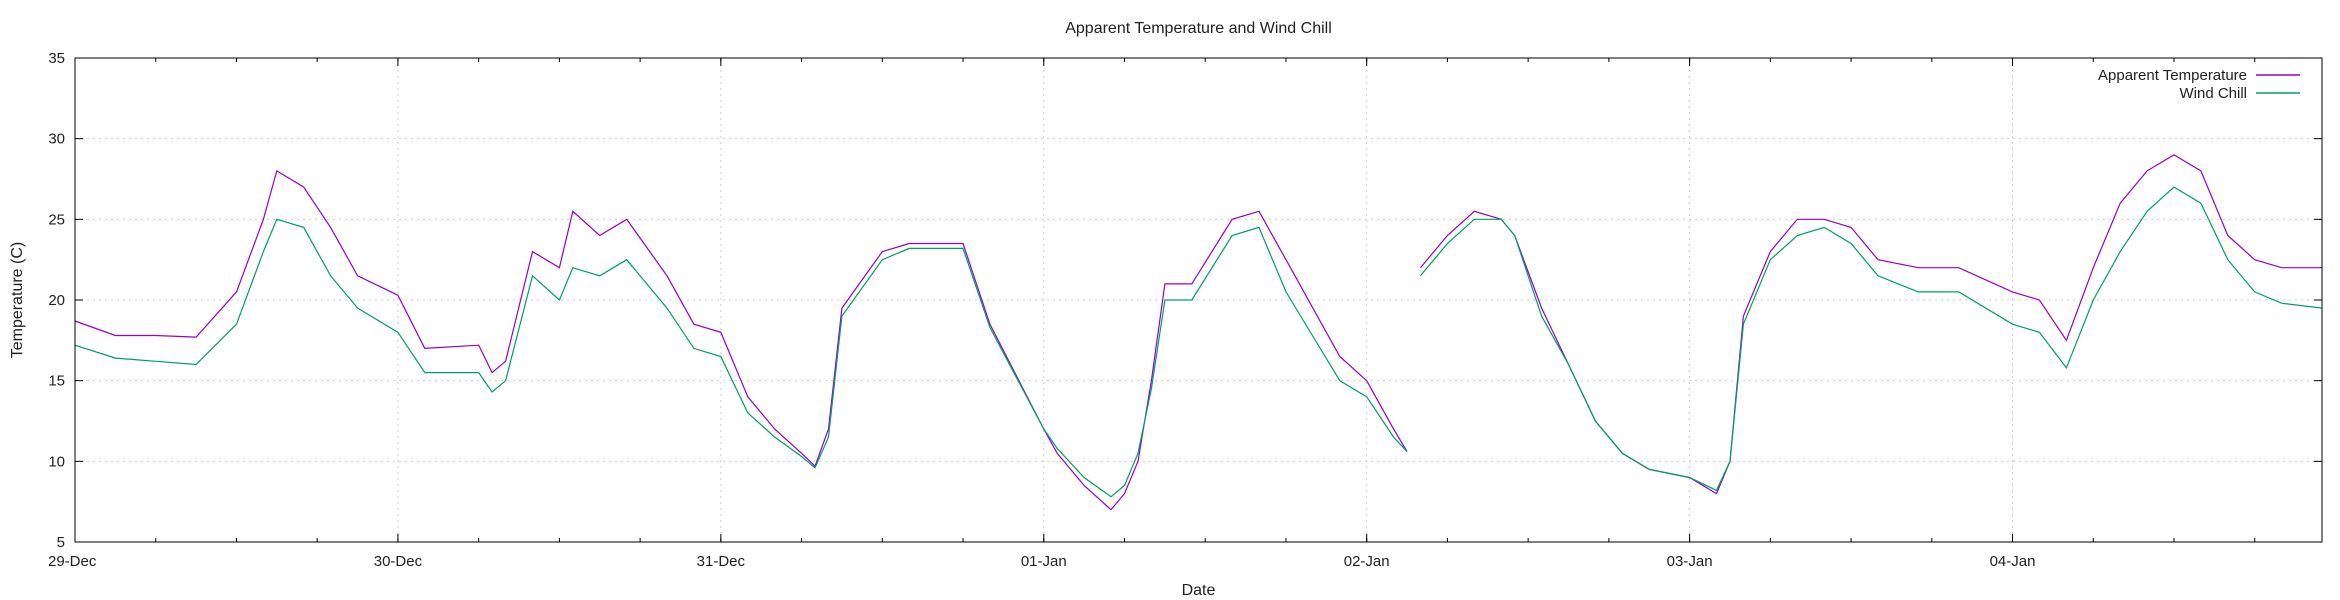 The width and height of the screenshot is (2340, 600). Describe the element at coordinates (56, 219) in the screenshot. I see `y-tick-label: 25` at that location.